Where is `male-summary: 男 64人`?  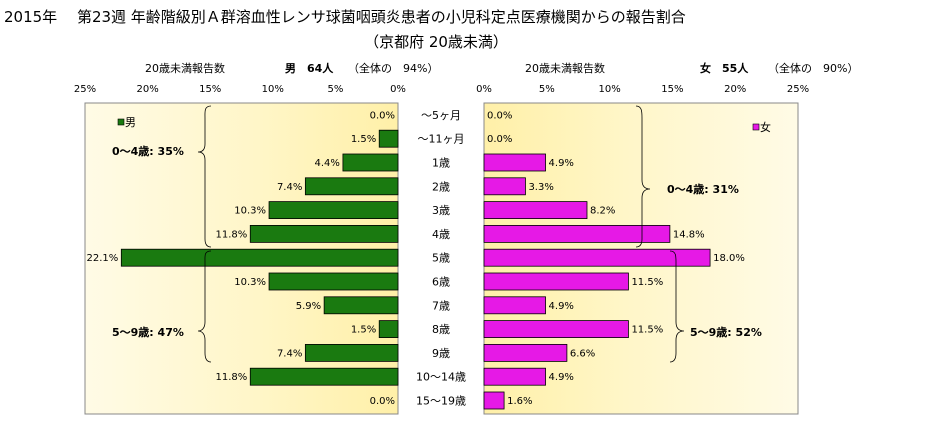
male-summary: 男 64人 is located at coordinates (309, 68).